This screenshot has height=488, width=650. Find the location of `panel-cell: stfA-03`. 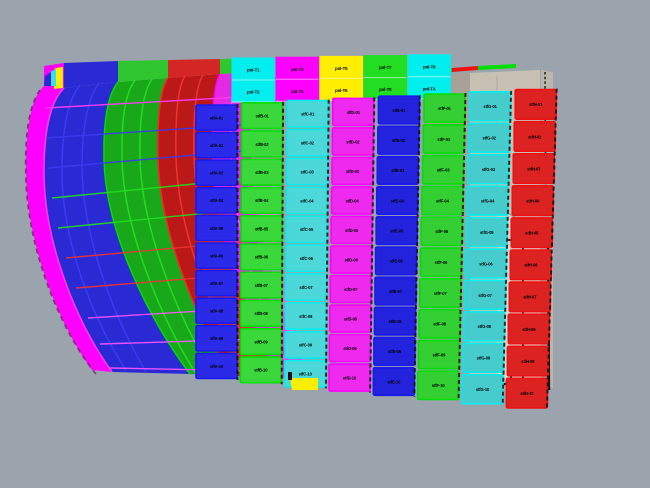

panel-cell: stfA-03 is located at coordinates (216, 173).